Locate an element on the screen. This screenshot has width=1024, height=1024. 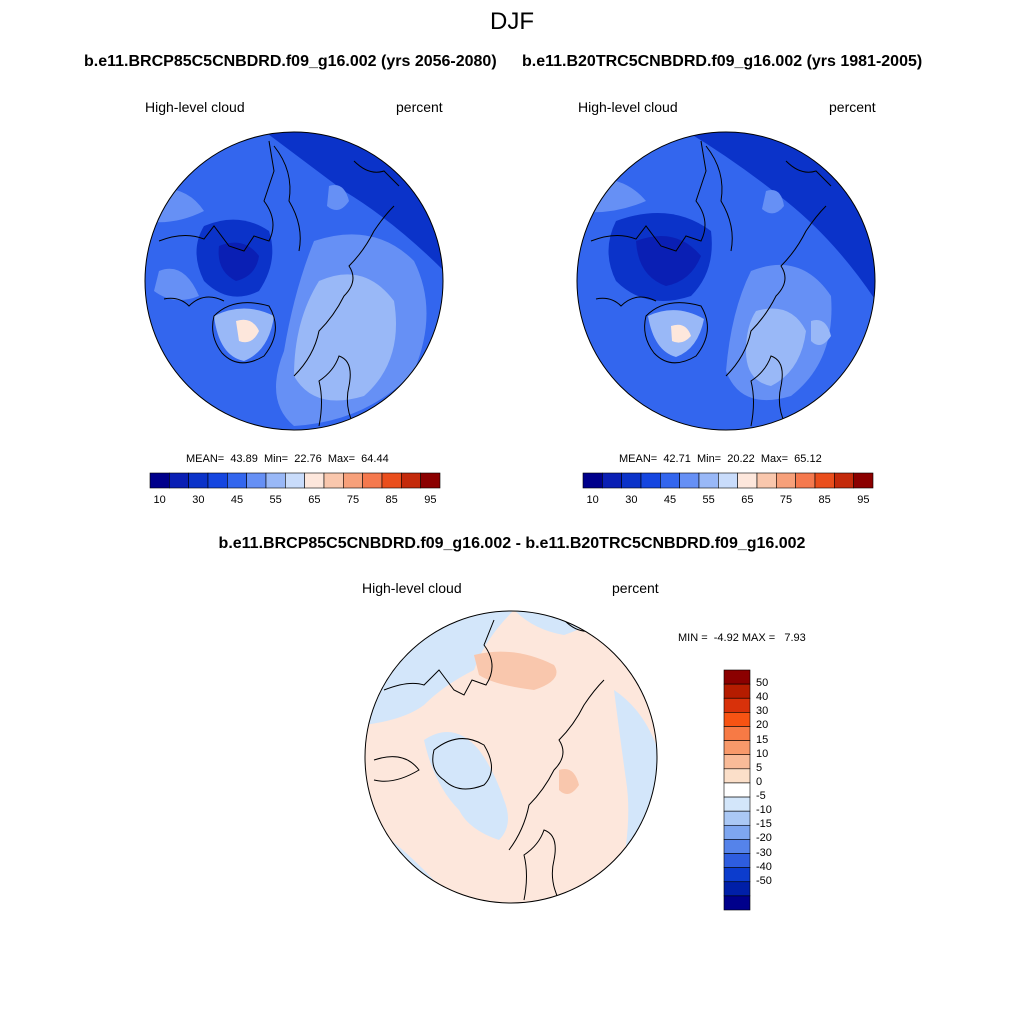
panel-right-units: percent is located at coordinates (852, 107).